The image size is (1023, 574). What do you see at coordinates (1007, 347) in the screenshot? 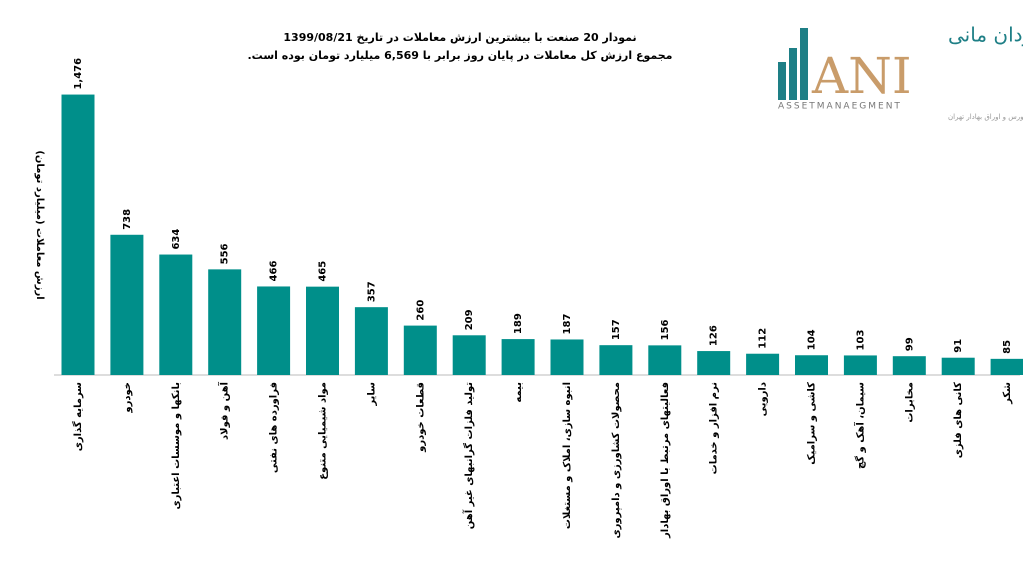
I see `value-label: 85` at bounding box center [1007, 347].